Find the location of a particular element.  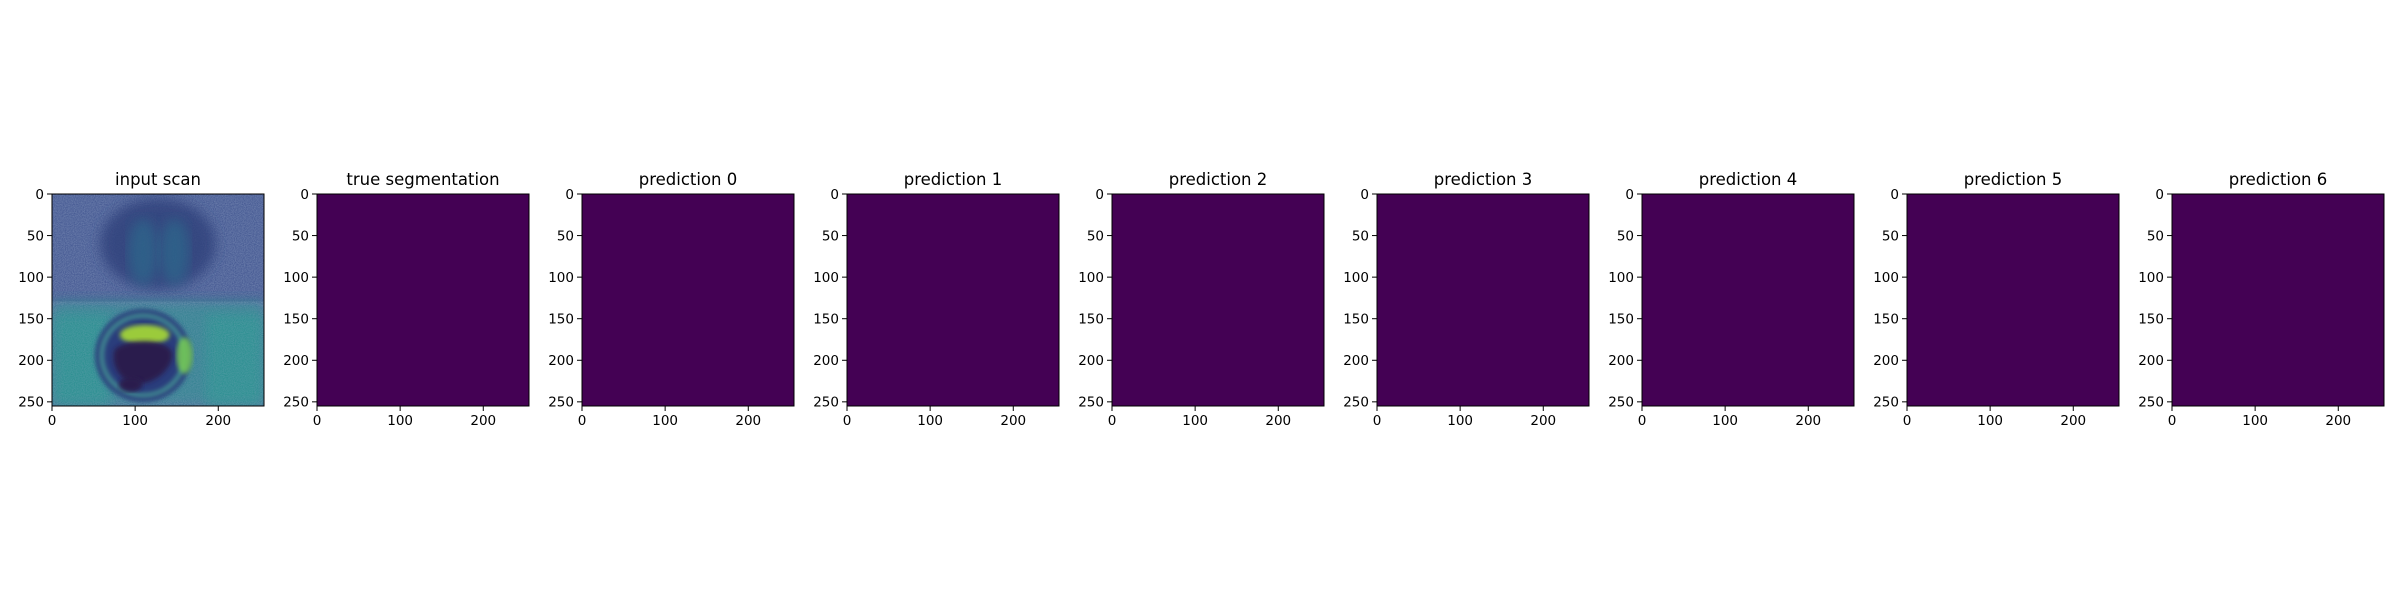

subplot-title: input scan is located at coordinates (158, 179).